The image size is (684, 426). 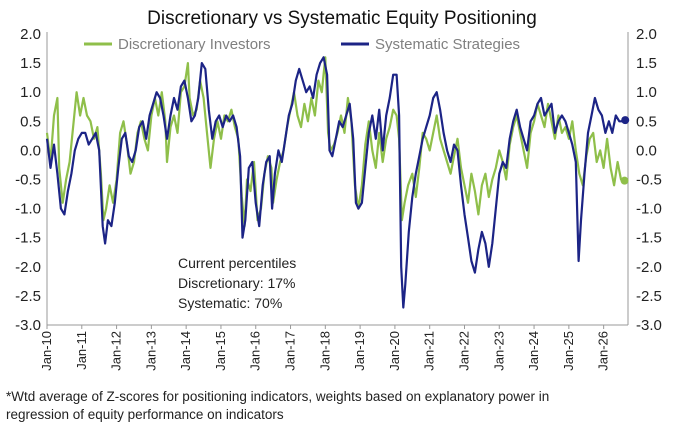 What do you see at coordinates (646, 92) in the screenshot?
I see `y-tick-label-right: 1.0` at bounding box center [646, 92].